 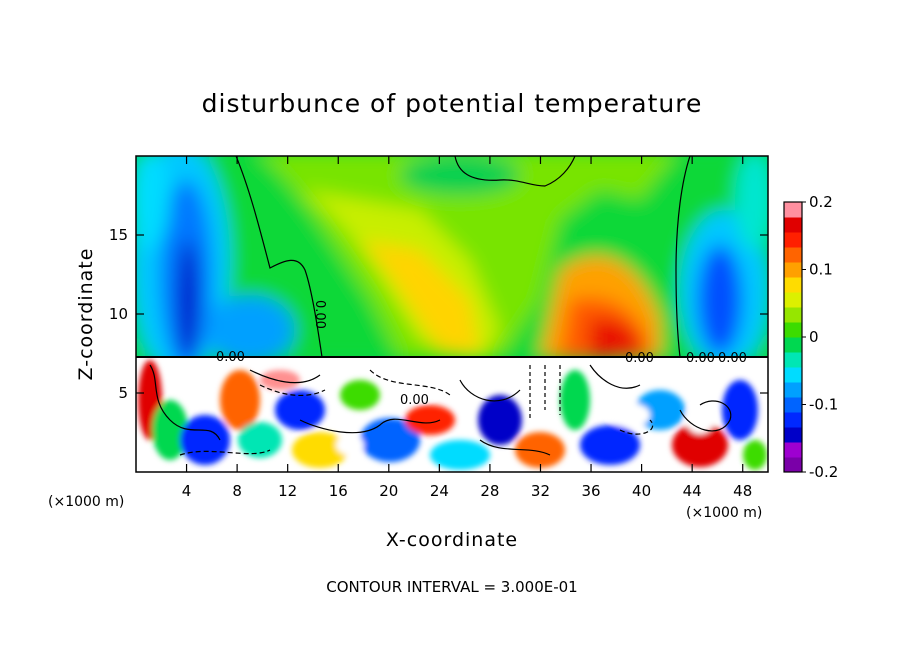 What do you see at coordinates (489, 491) in the screenshot?
I see `x-tick-label: 28` at bounding box center [489, 491].